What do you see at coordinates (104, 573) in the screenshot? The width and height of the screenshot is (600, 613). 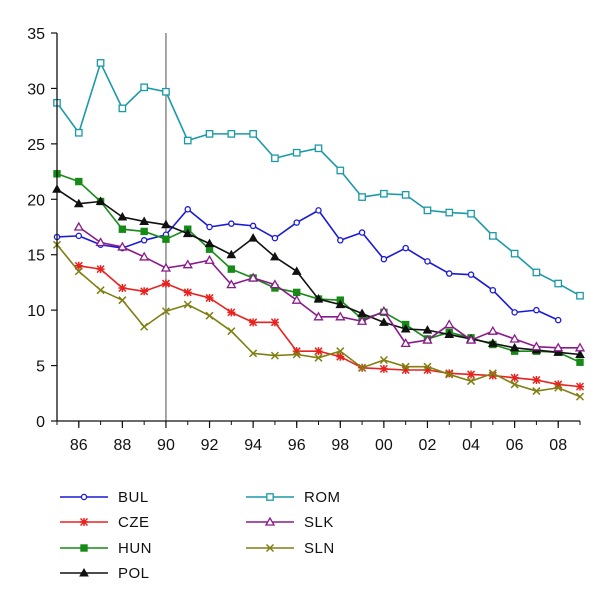 I see `legend-item-pol: POL` at bounding box center [104, 573].